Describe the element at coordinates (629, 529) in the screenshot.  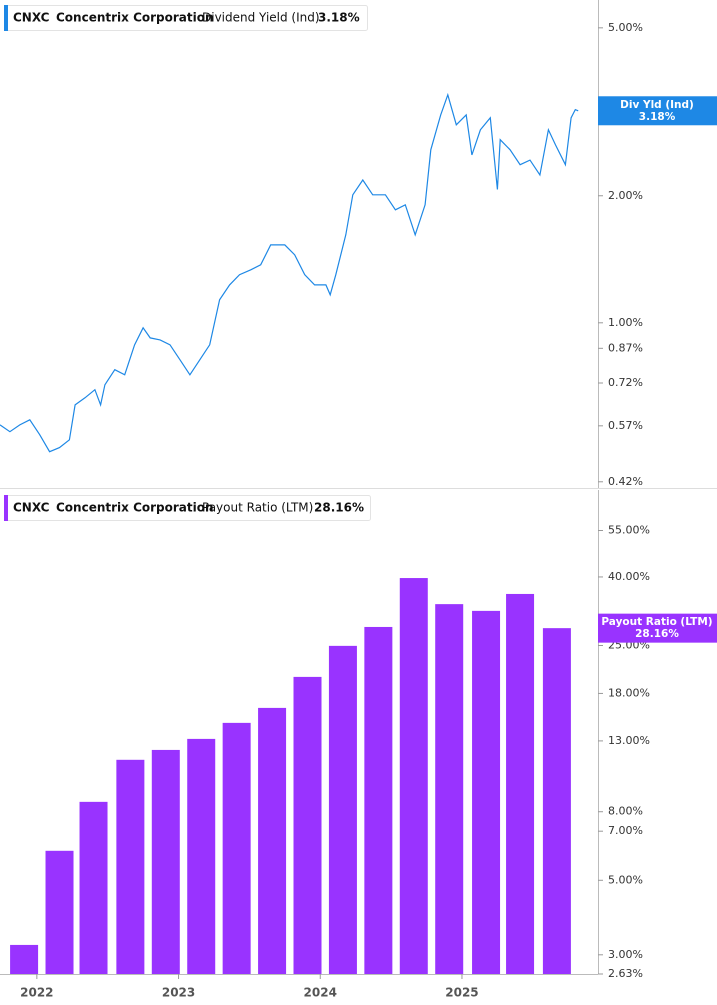
I see `y-tick-label: 55.00%` at that location.